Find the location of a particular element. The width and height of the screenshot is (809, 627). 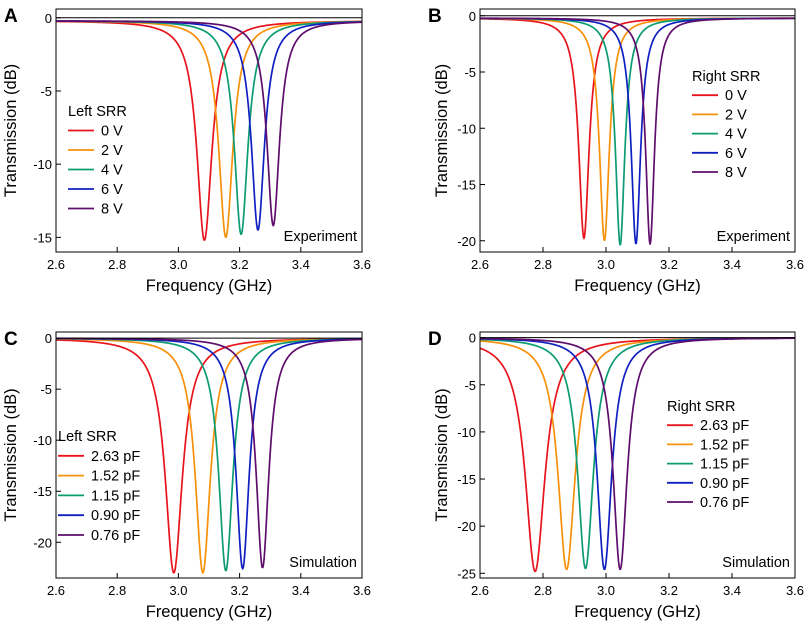

series-line-2_63-pF is located at coordinates (637, 455).